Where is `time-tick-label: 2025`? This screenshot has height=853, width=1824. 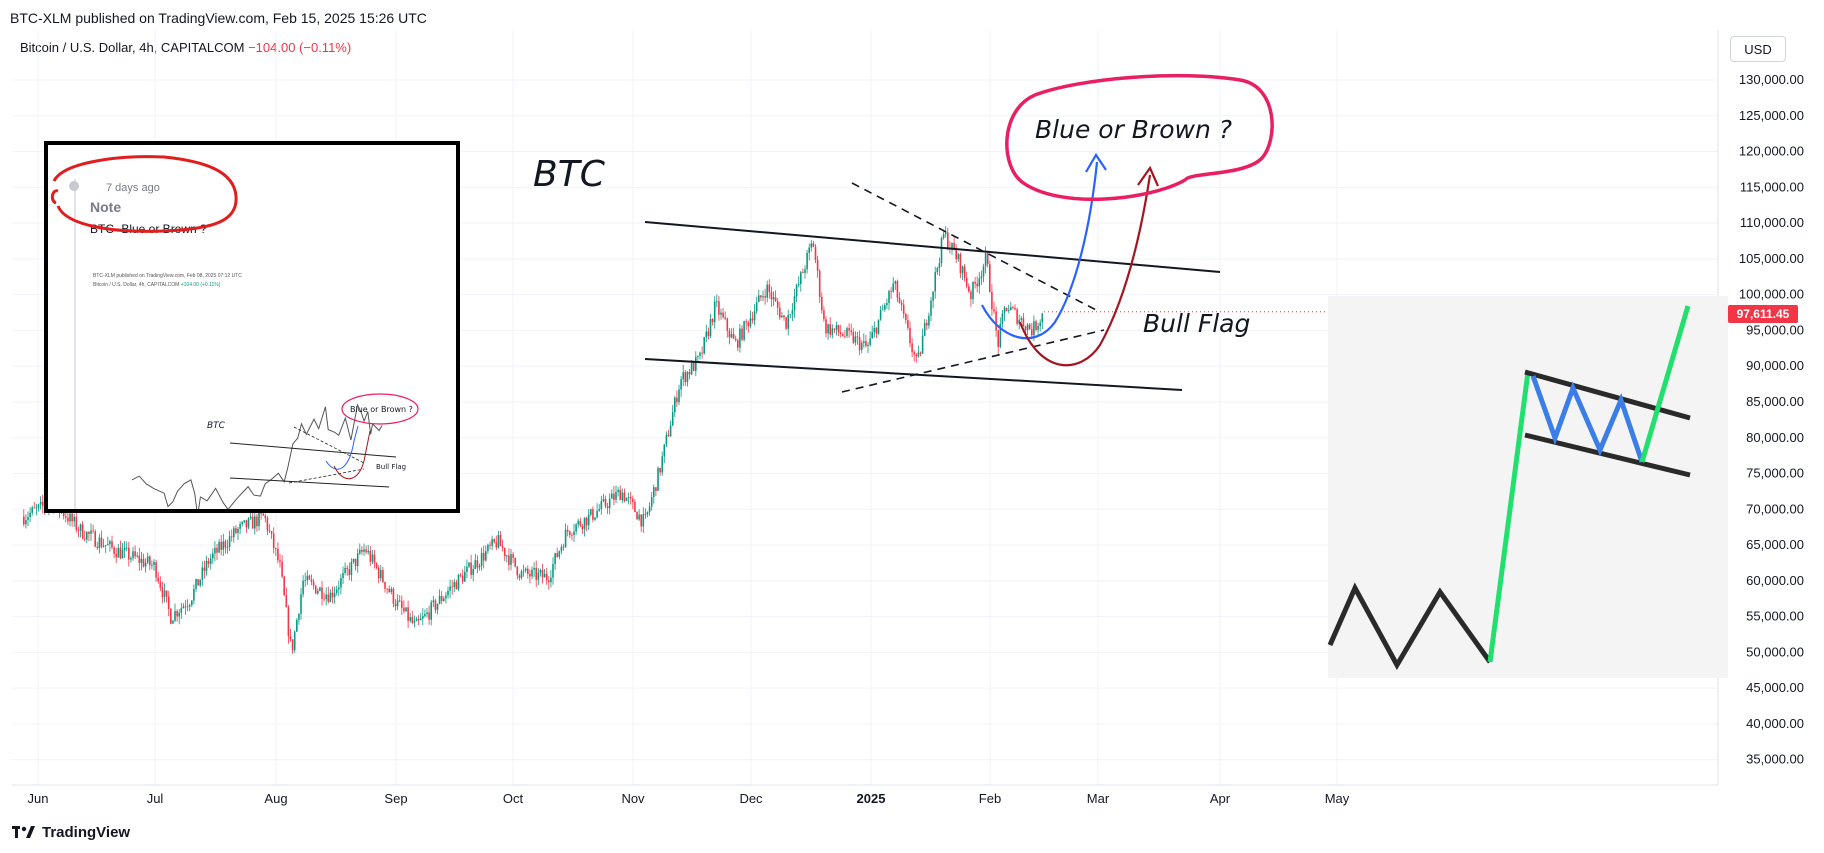
time-tick-label: 2025 is located at coordinates (871, 798).